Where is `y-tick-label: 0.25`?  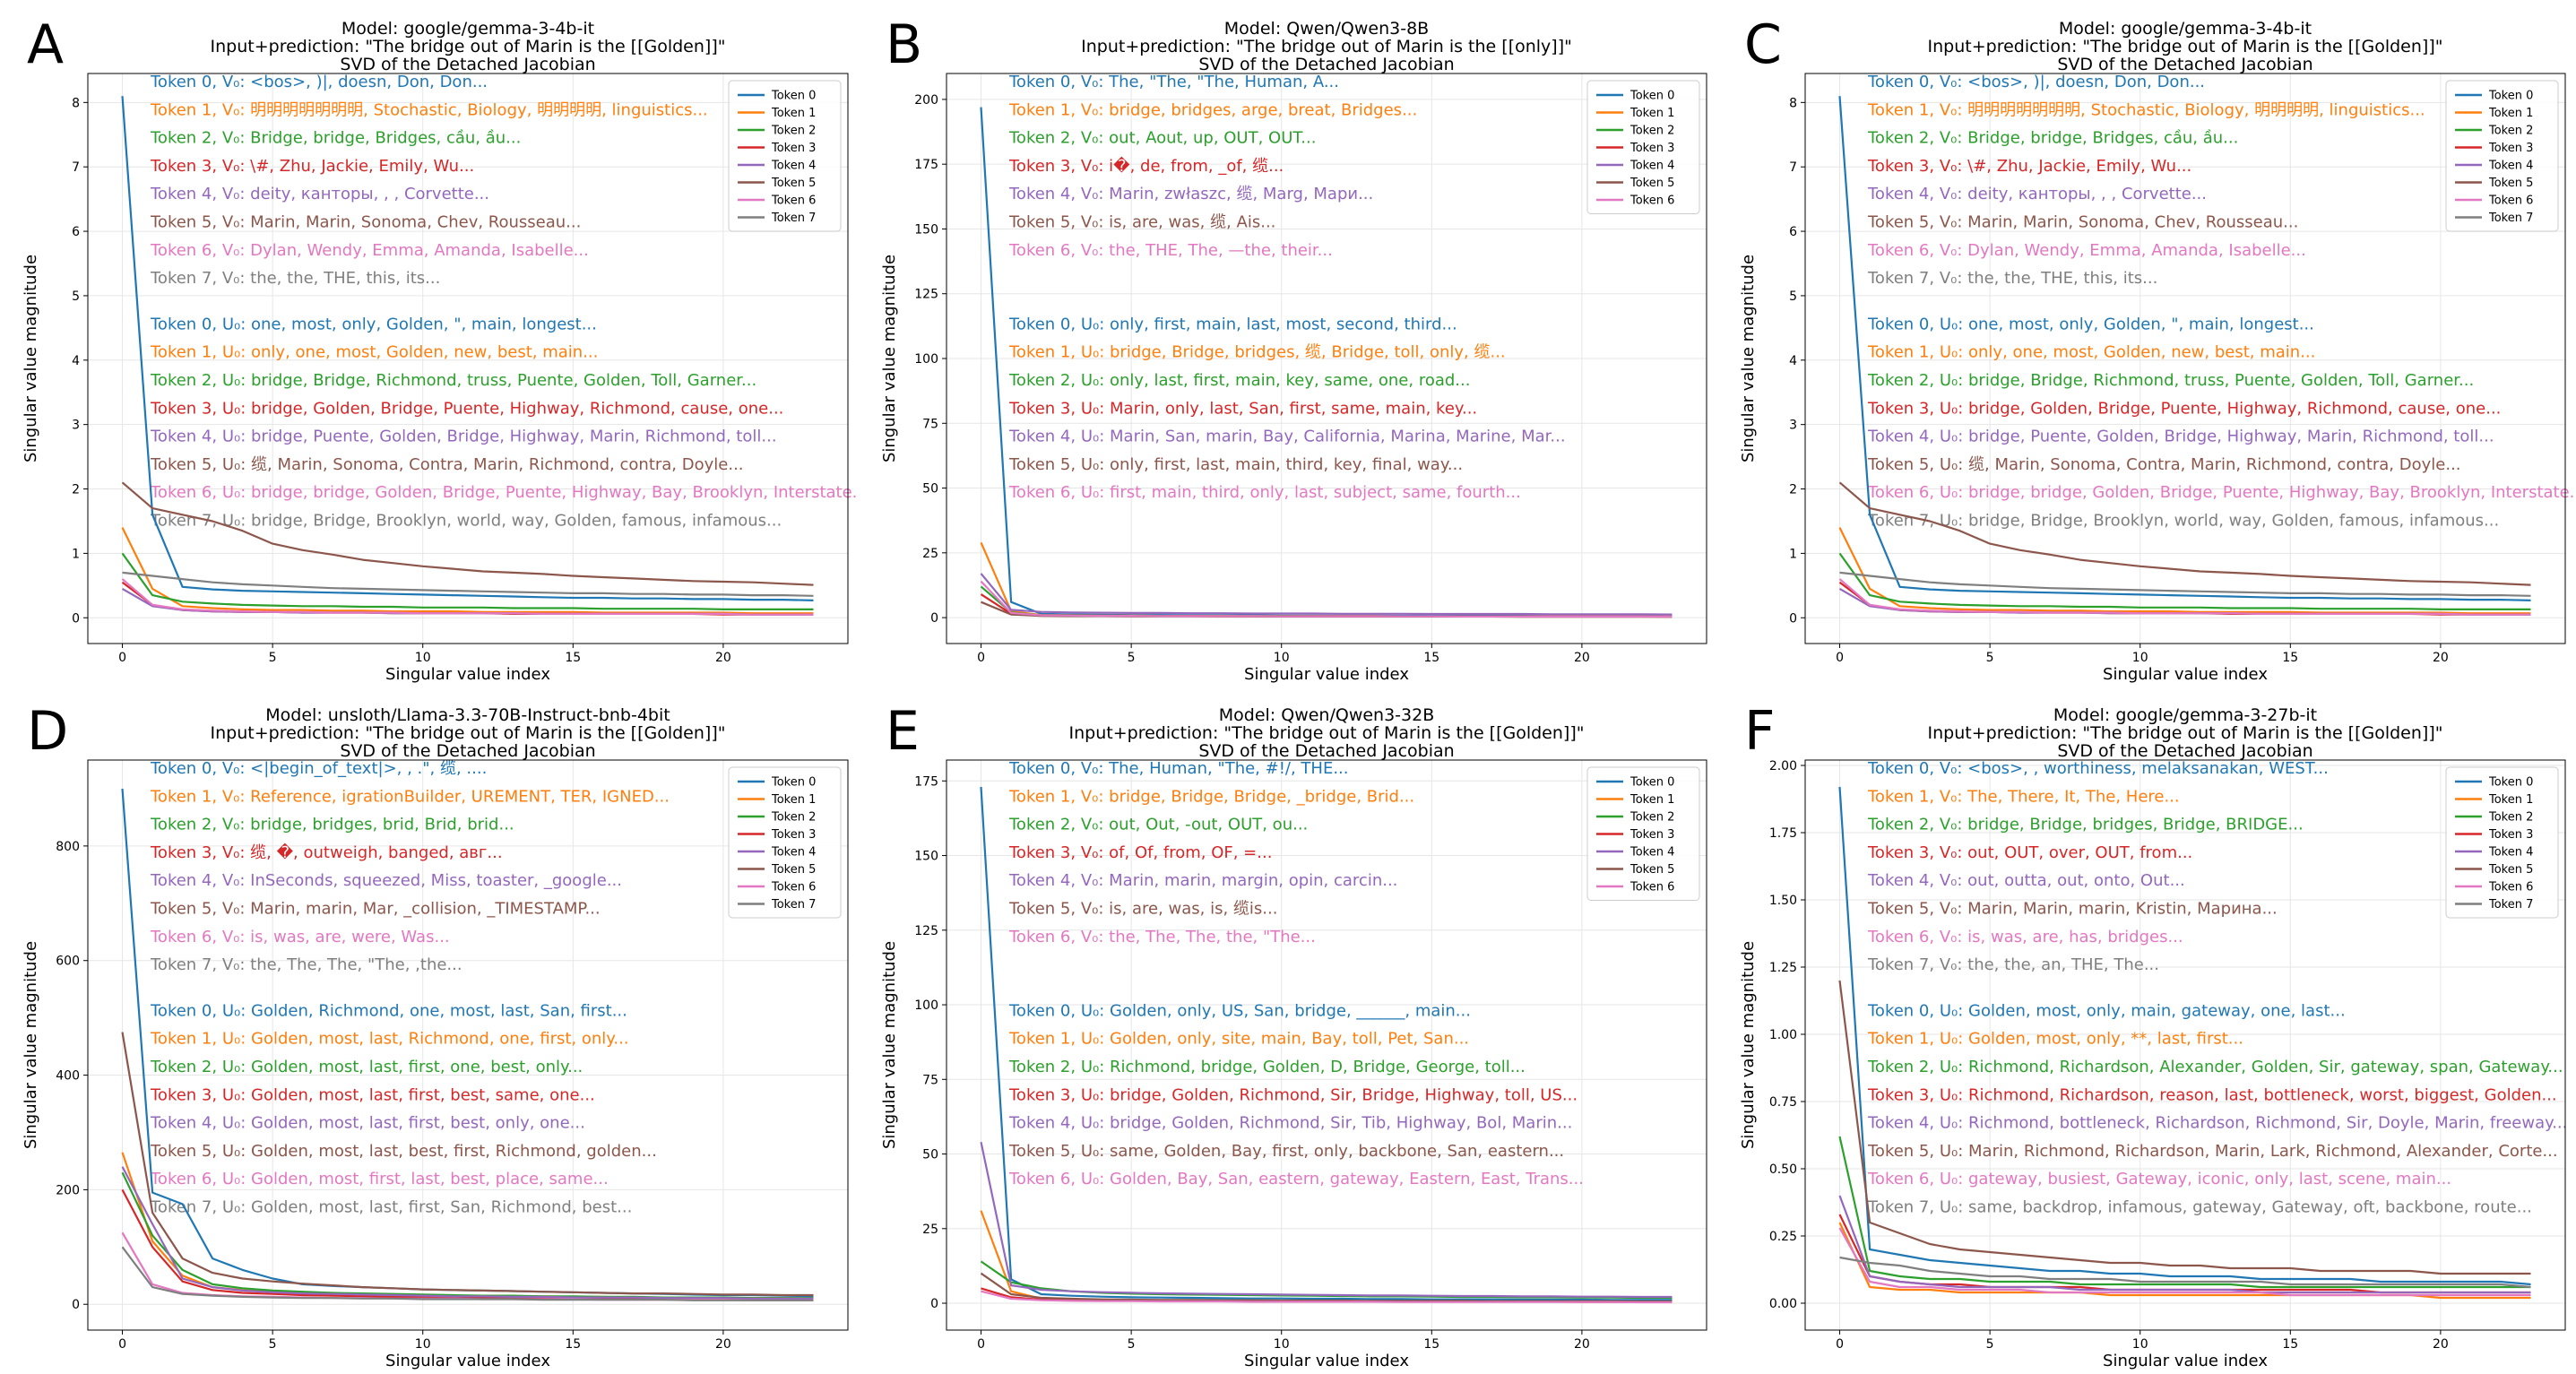 y-tick-label: 0.25 is located at coordinates (1783, 1237).